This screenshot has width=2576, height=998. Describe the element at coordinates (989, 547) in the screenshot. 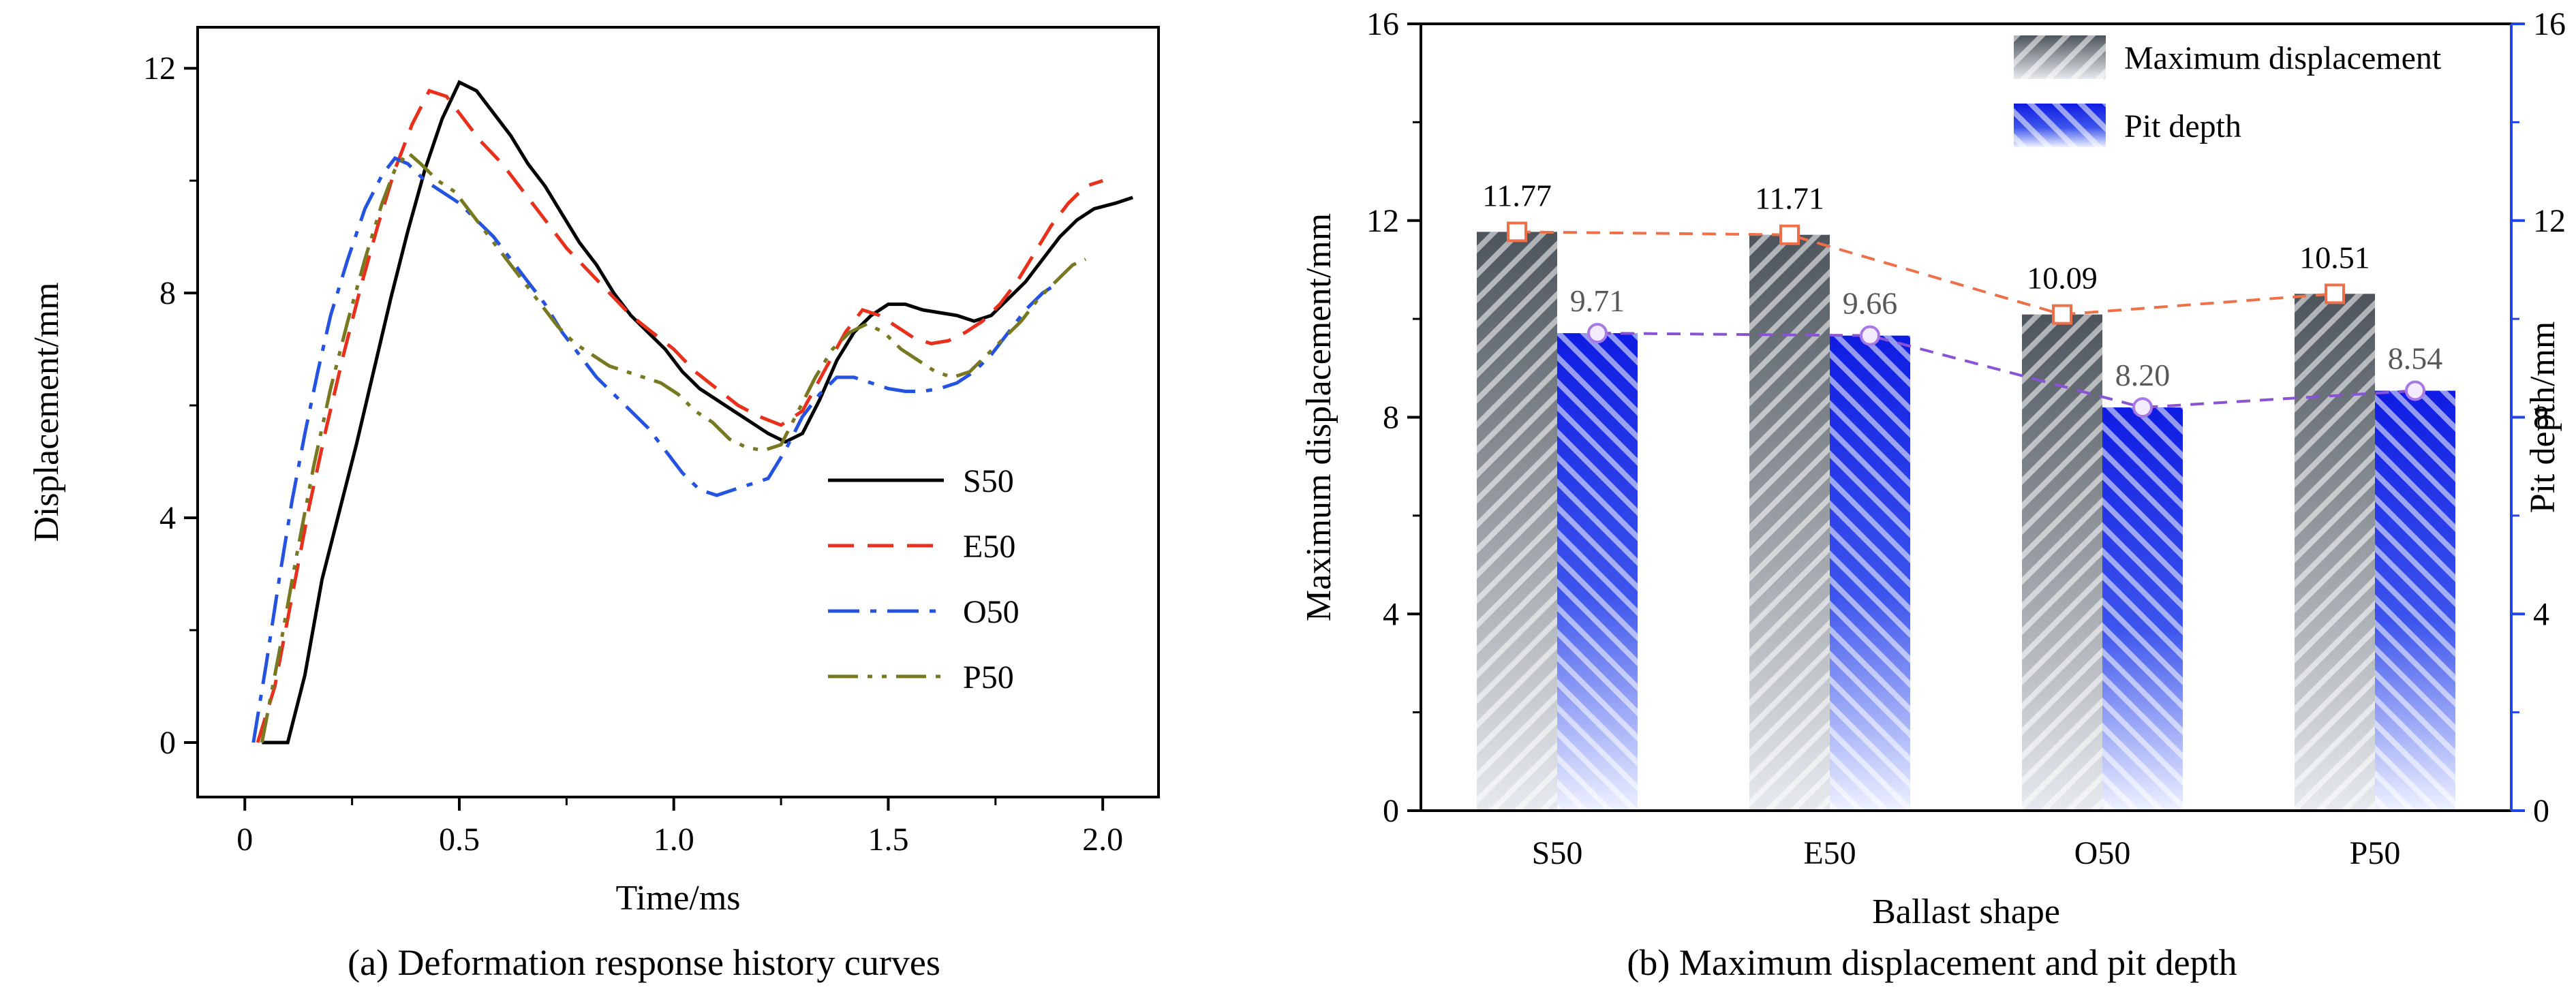

I see `legend-label: E50` at that location.